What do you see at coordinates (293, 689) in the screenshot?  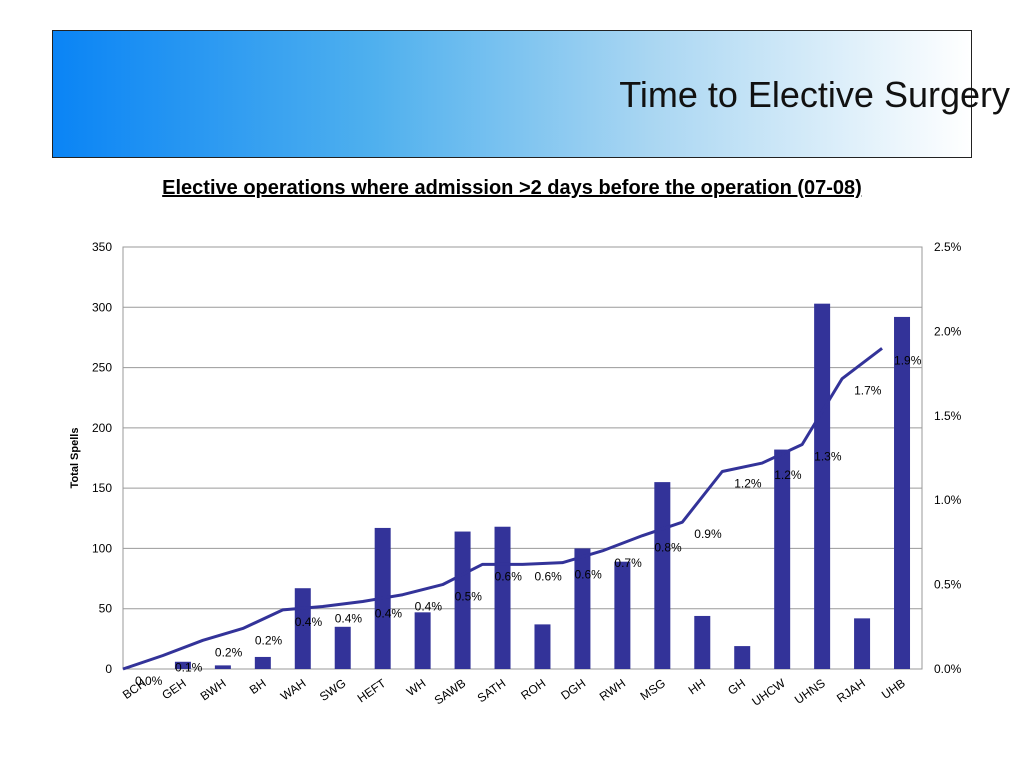 I see `x-tick-label: WAH` at bounding box center [293, 689].